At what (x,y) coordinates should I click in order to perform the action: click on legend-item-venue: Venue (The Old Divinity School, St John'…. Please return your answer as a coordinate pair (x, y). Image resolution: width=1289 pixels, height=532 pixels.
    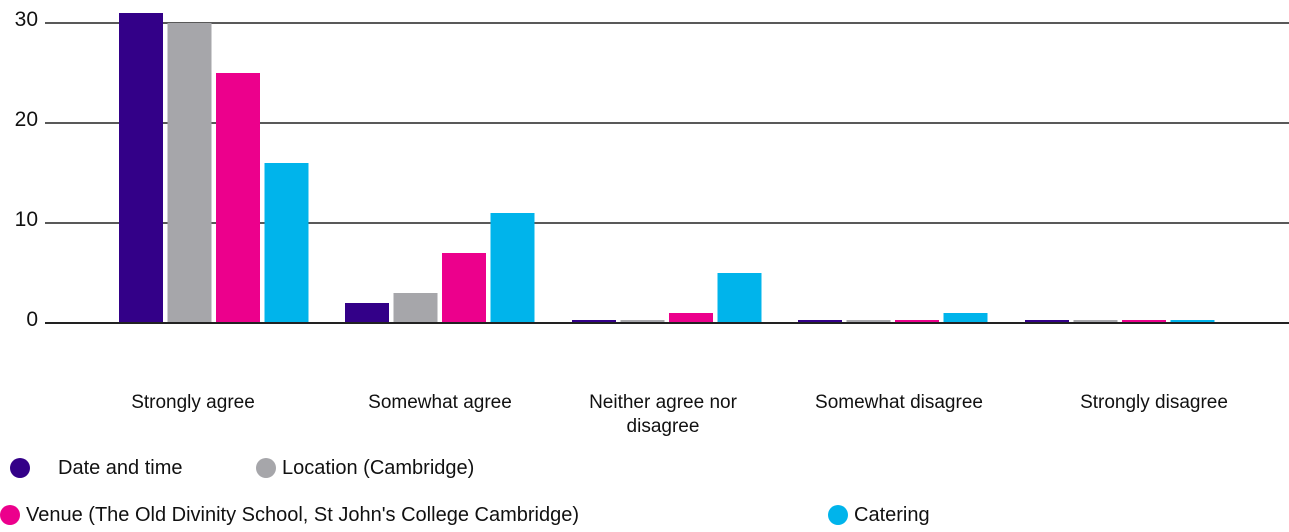
    Looking at the image, I should click on (289, 515).